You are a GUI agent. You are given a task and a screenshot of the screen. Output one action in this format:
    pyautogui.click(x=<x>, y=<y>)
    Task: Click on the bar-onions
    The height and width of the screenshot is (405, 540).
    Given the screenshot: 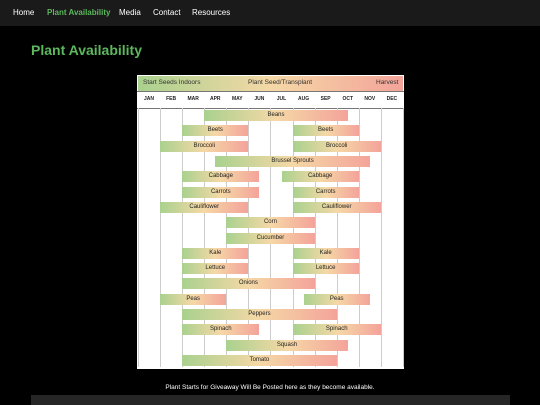 What is the action you would take?
    pyautogui.click(x=248, y=284)
    